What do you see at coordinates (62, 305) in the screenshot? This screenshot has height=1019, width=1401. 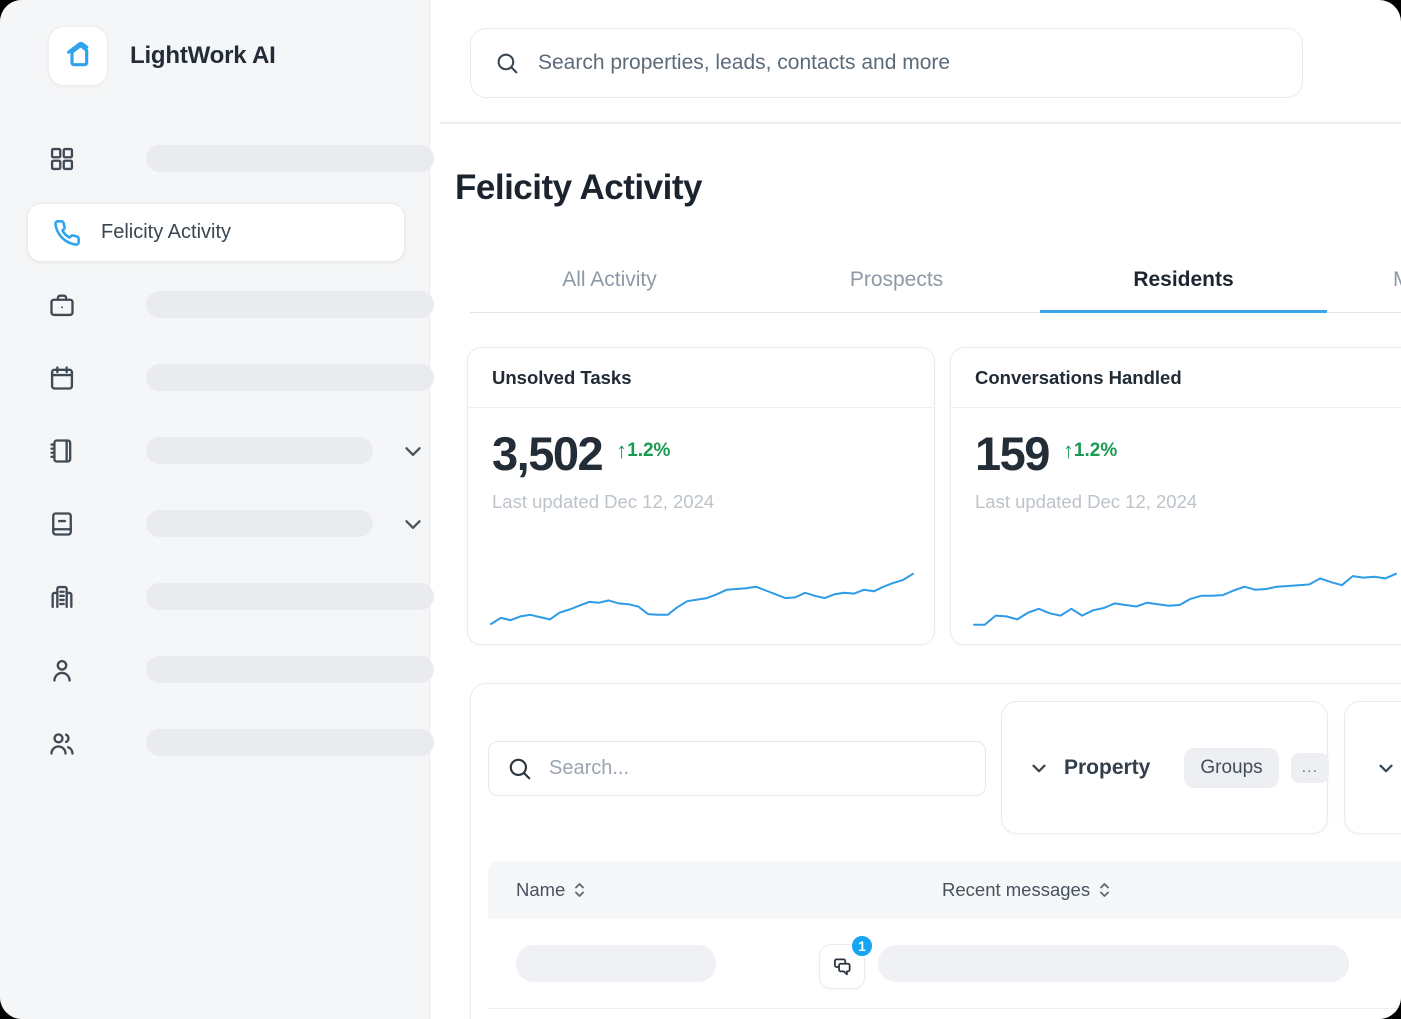 I see `briefcase-icon` at bounding box center [62, 305].